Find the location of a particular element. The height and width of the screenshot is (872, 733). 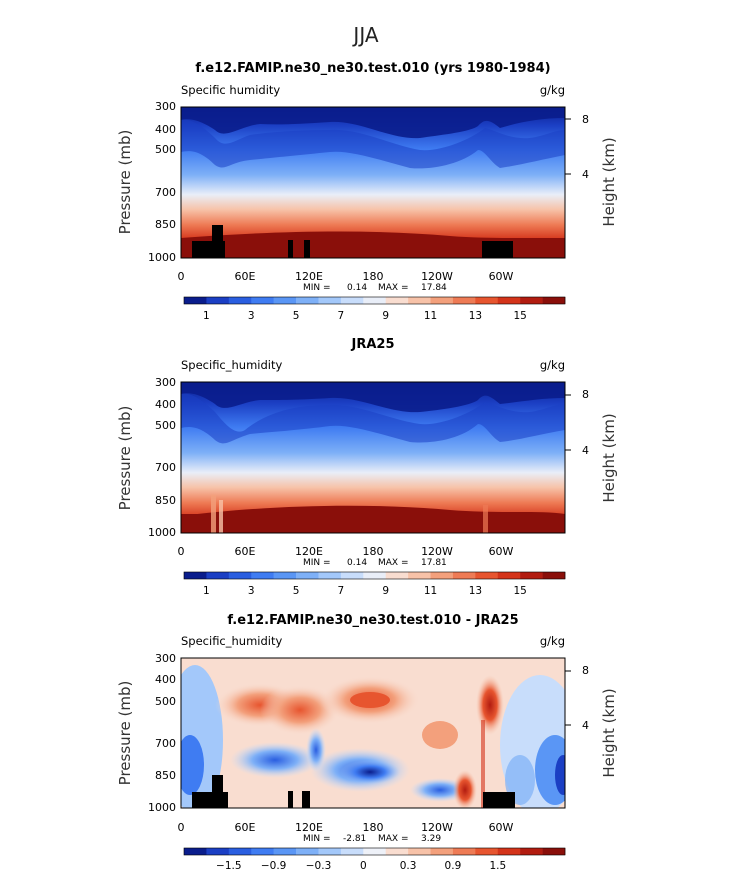

panel-2-y2axis: 8 4 is located at coordinates (577, 422).